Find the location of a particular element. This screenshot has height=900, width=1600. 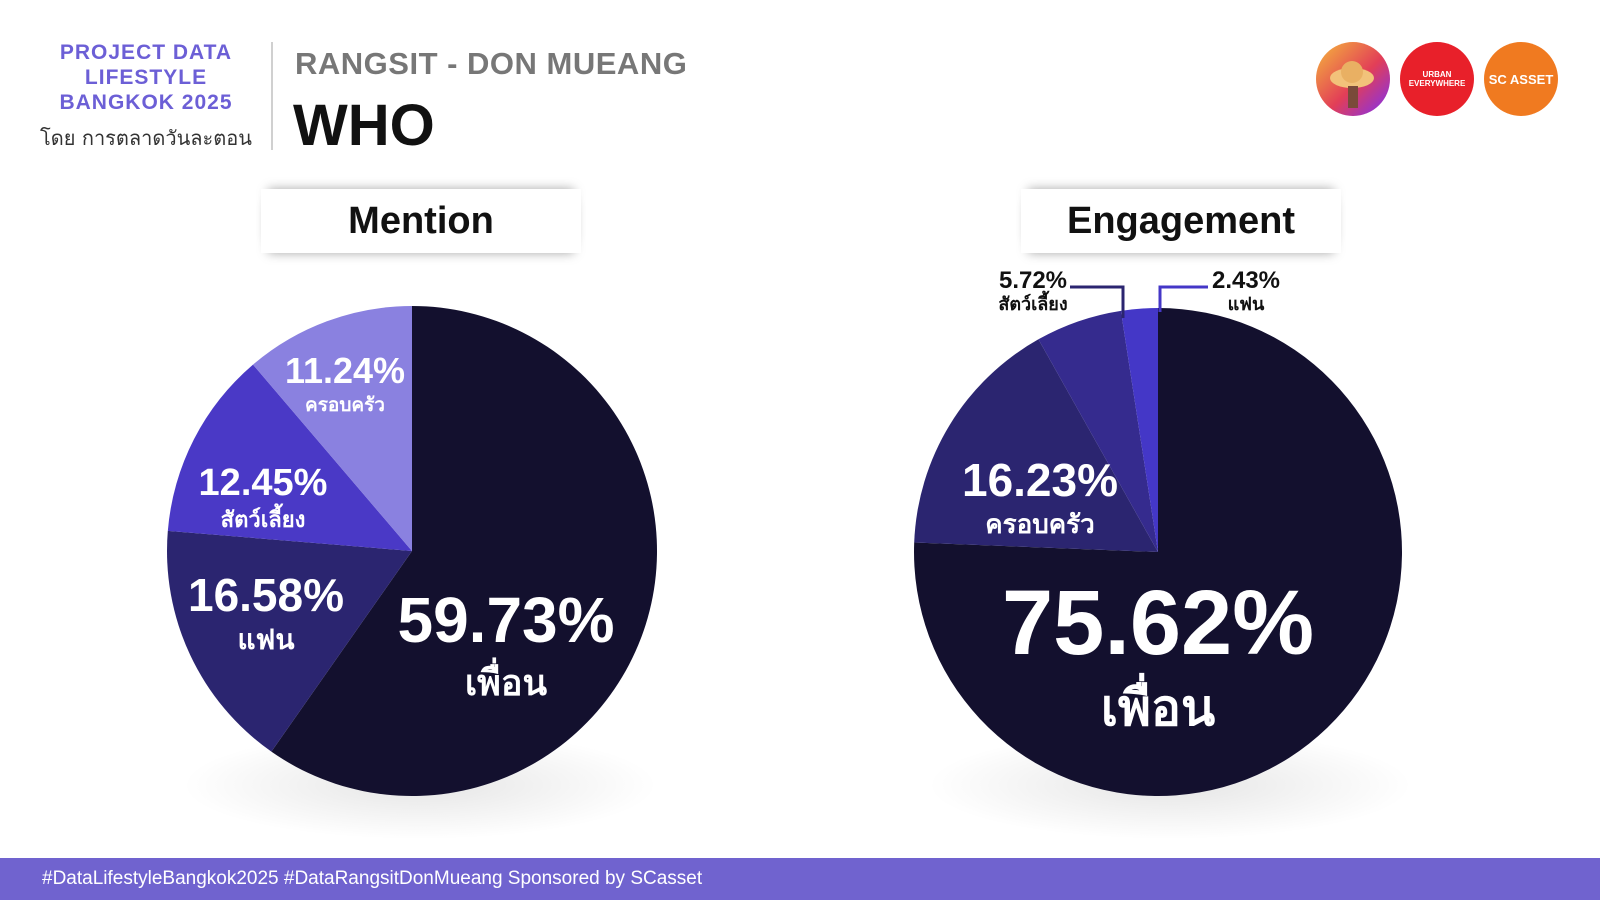

brand-byline: โดย การตลาดวันละตอน is located at coordinates (146, 138).